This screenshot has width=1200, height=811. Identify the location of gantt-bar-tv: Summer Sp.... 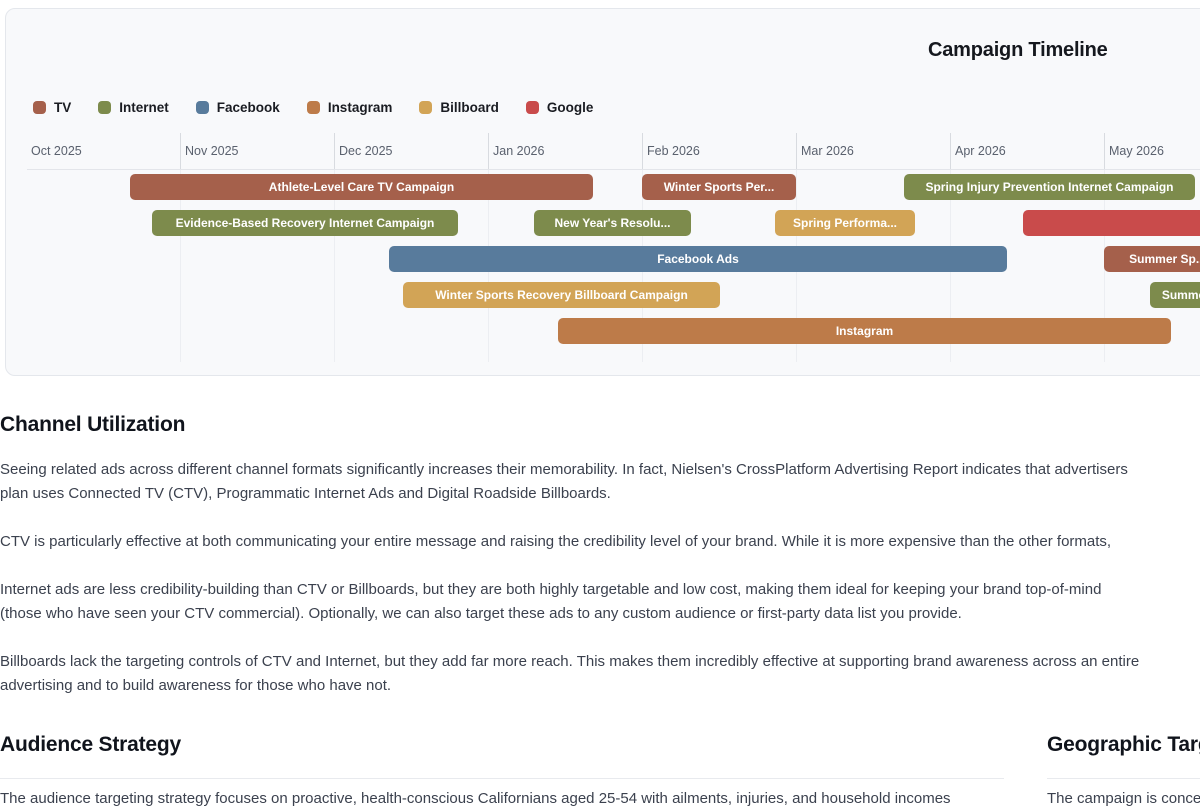
(1152, 259).